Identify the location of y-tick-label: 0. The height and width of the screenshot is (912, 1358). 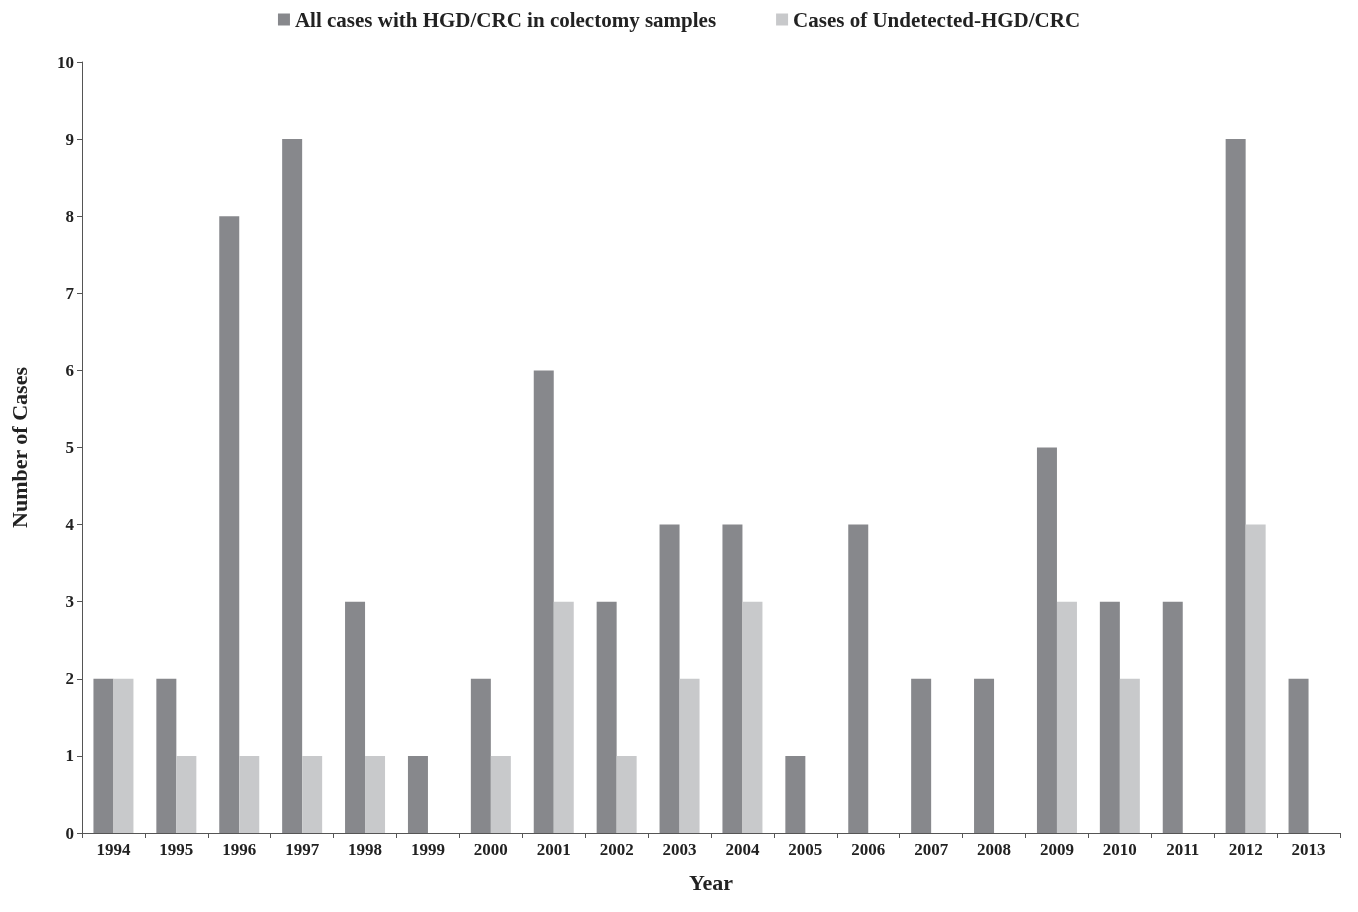
(69, 833).